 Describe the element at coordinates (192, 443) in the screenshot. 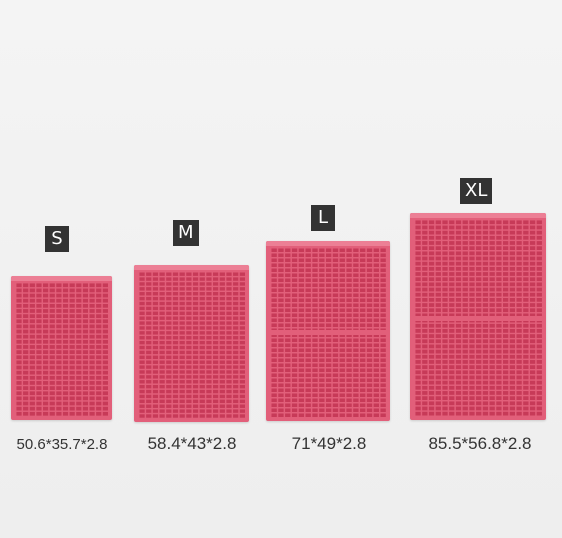

I see `size-label-m: 58.4*43*2.8` at that location.